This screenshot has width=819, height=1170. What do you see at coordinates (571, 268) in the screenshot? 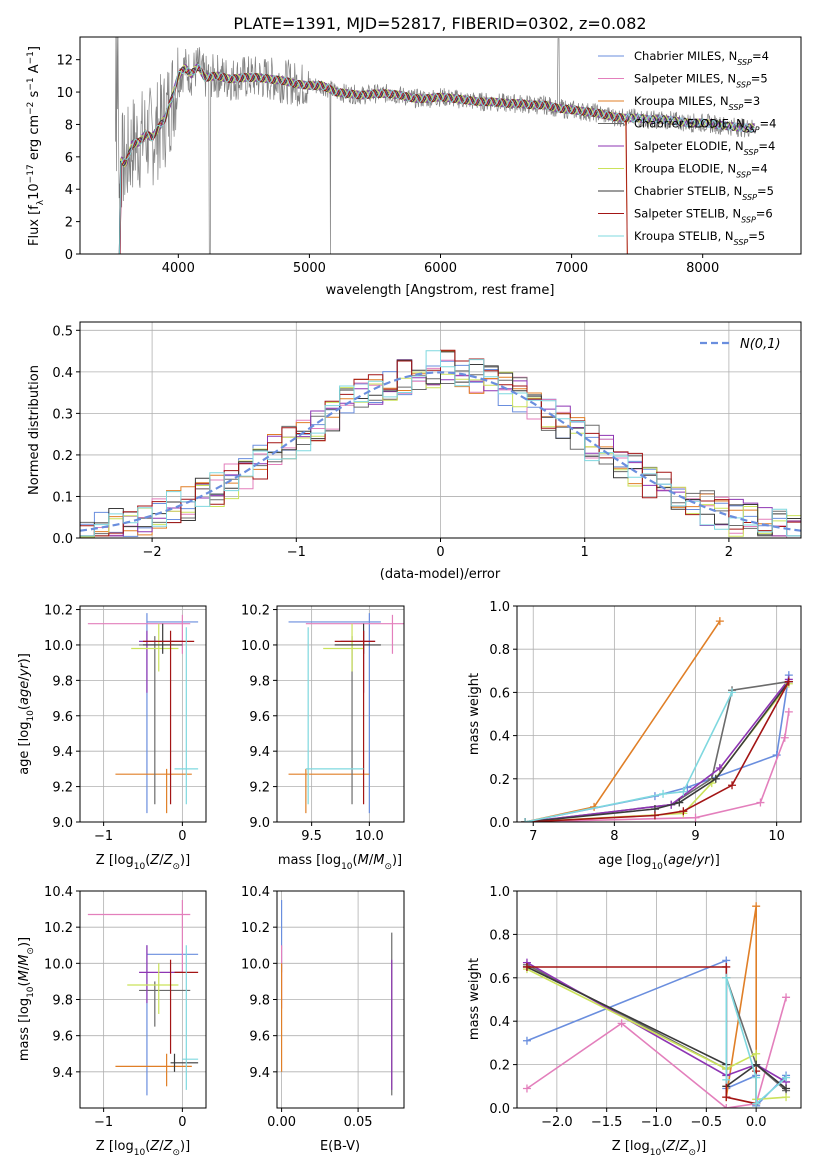
I see `x-tick-label: 7000` at bounding box center [571, 268].